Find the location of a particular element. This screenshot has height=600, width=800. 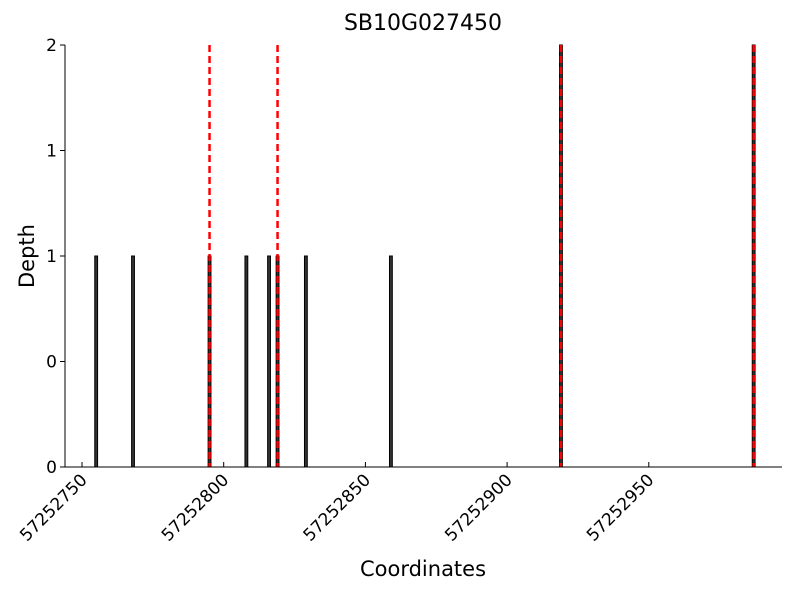

y-axis-label: Depth is located at coordinates (27, 256).